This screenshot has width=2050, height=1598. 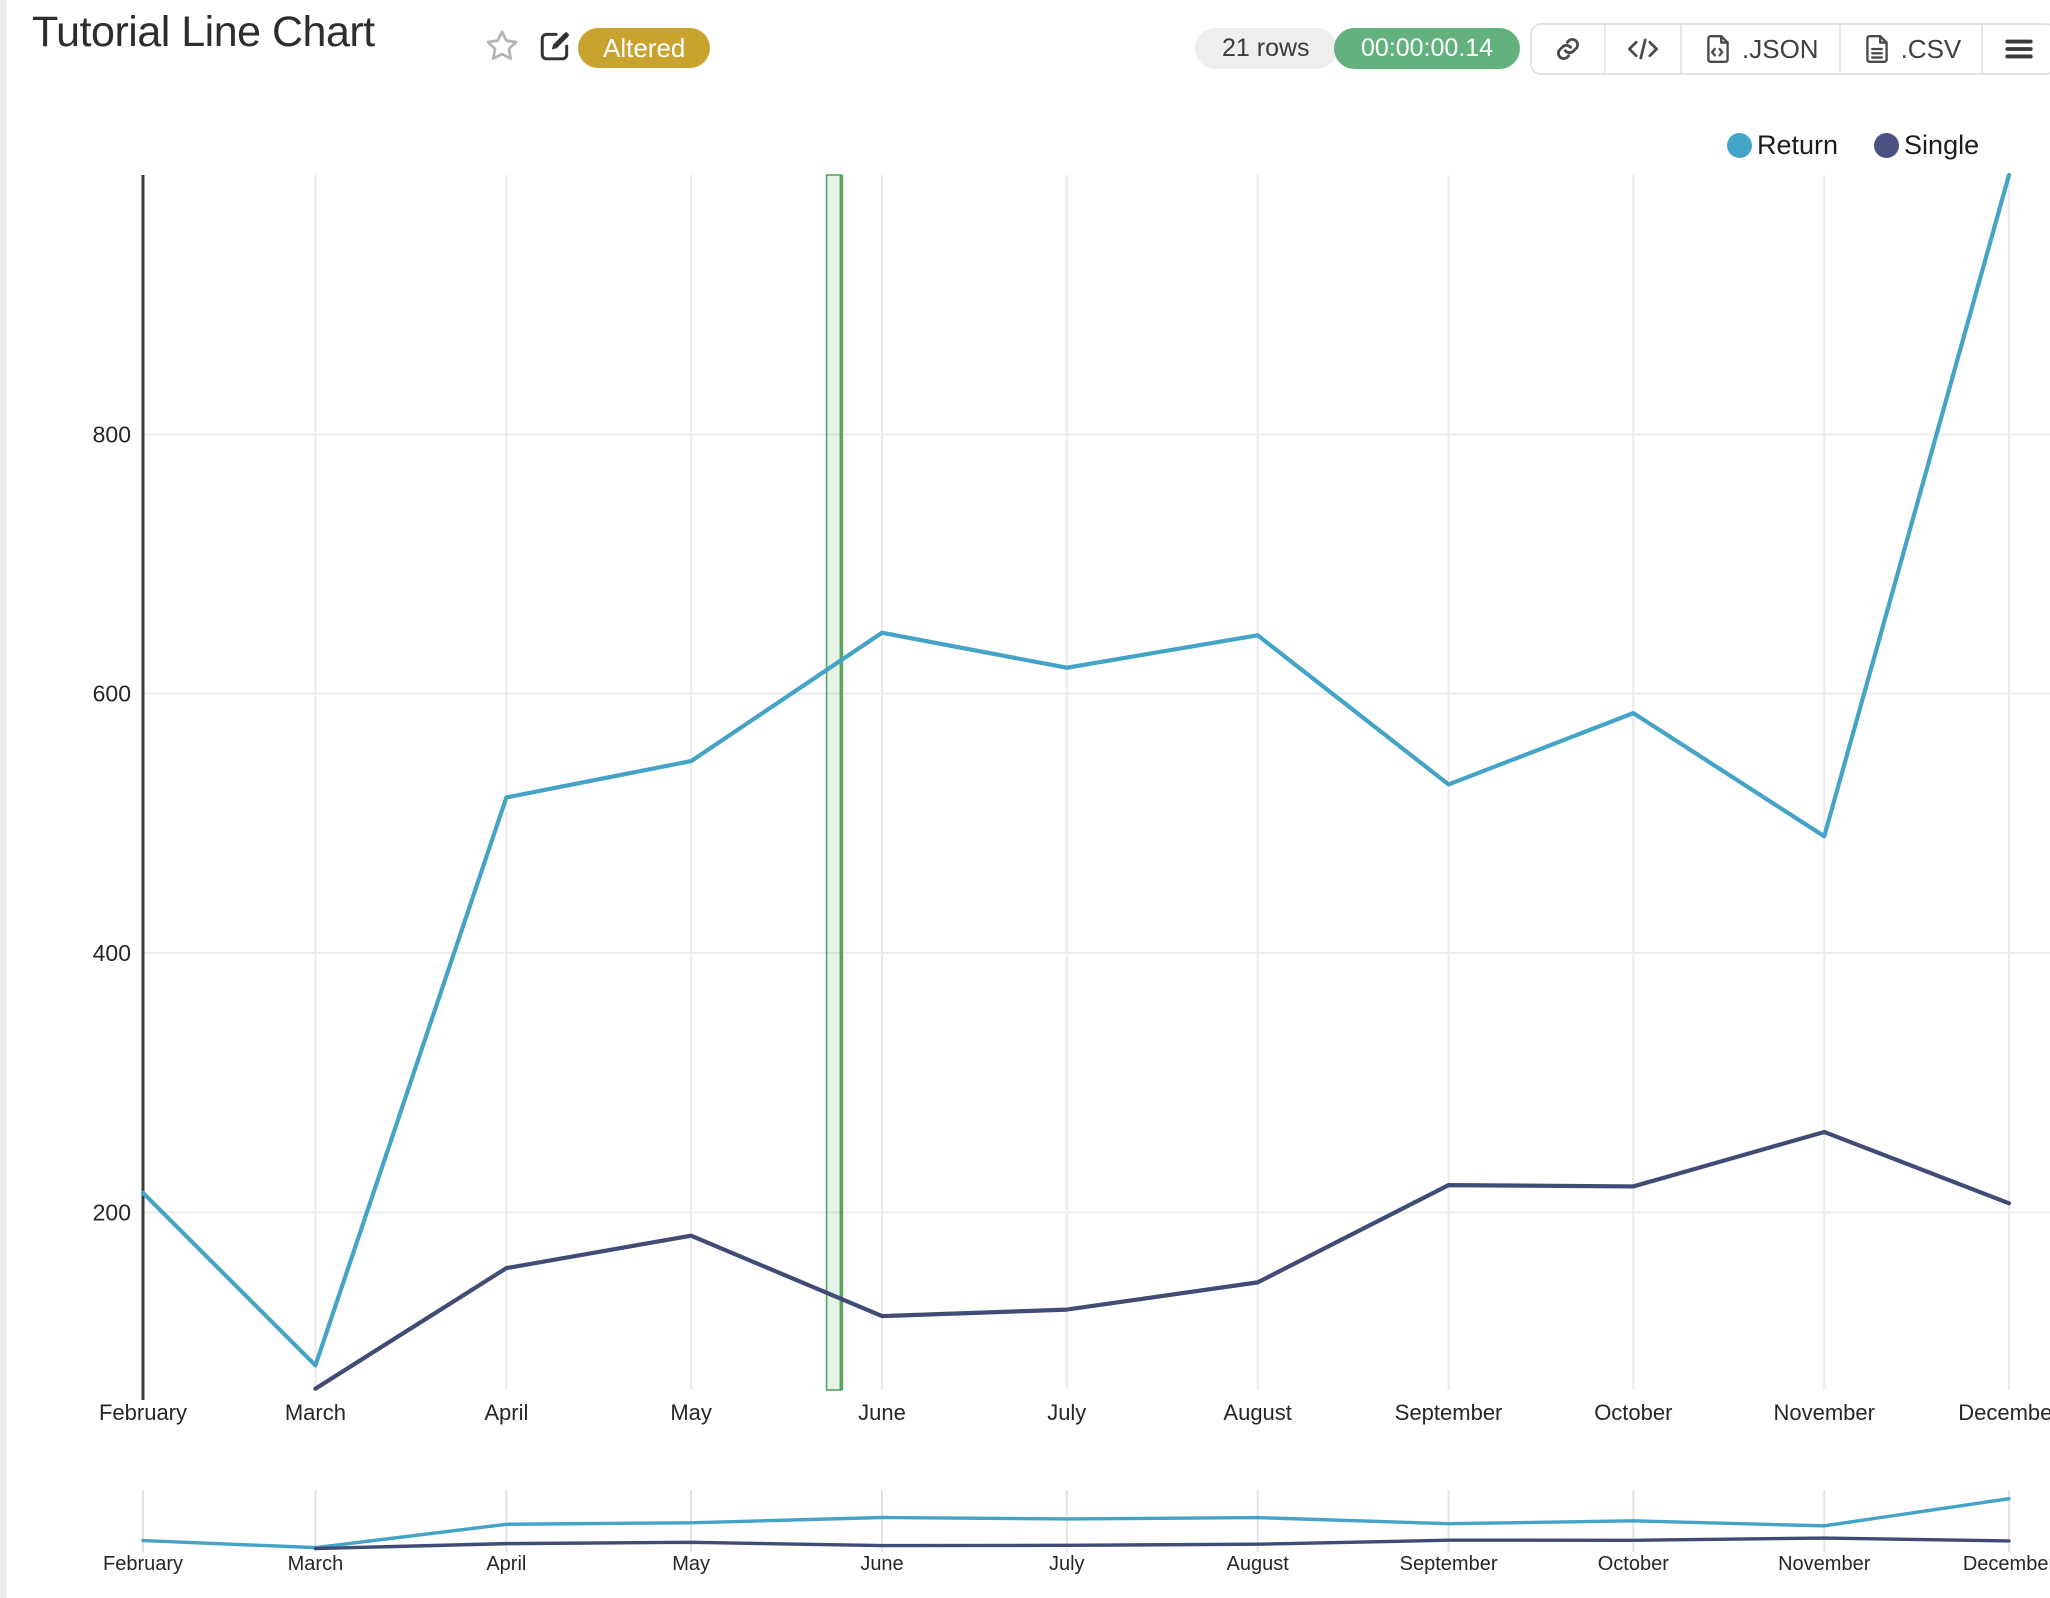 What do you see at coordinates (1067, 1564) in the screenshot?
I see `mini-month-label: July` at bounding box center [1067, 1564].